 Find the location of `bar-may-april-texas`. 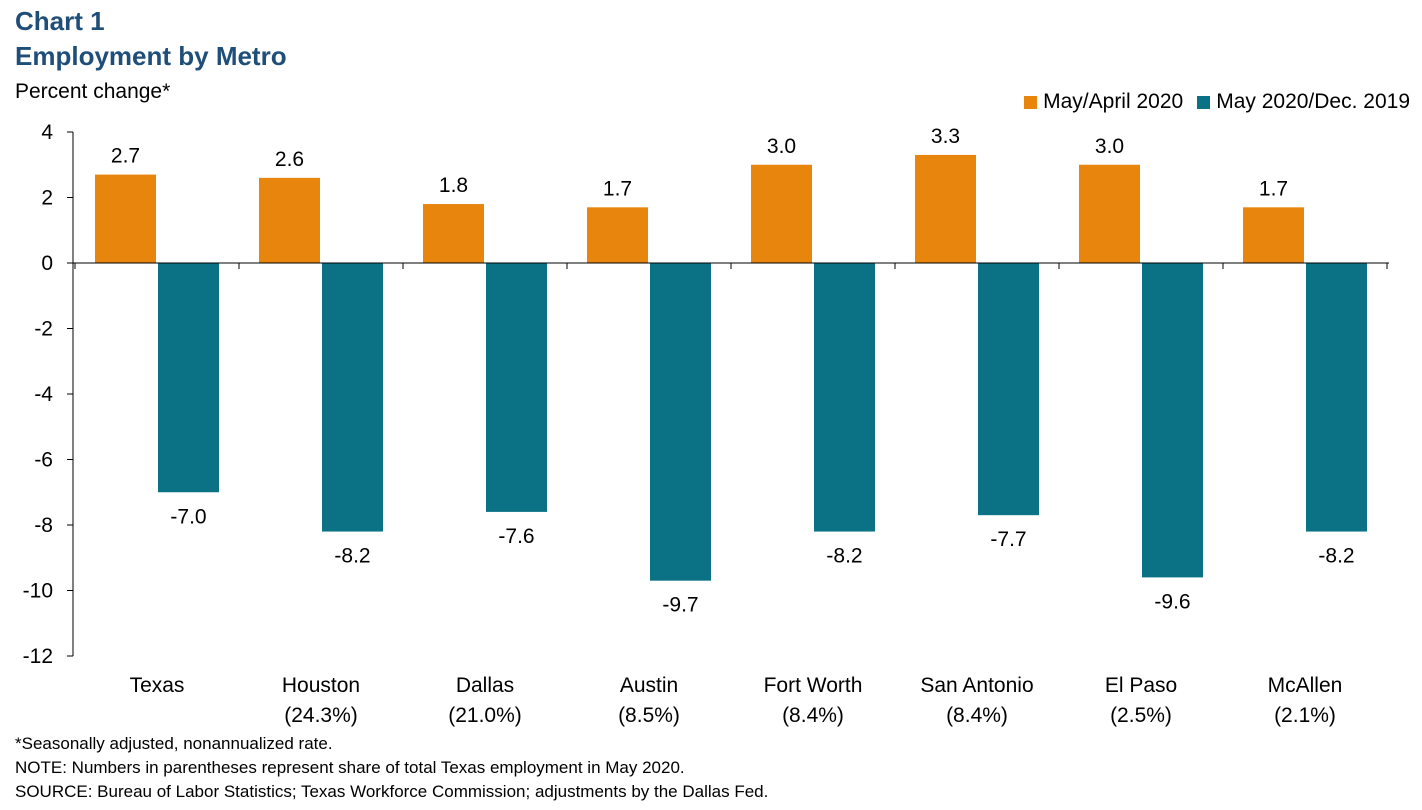

bar-may-april-texas is located at coordinates (125, 218).